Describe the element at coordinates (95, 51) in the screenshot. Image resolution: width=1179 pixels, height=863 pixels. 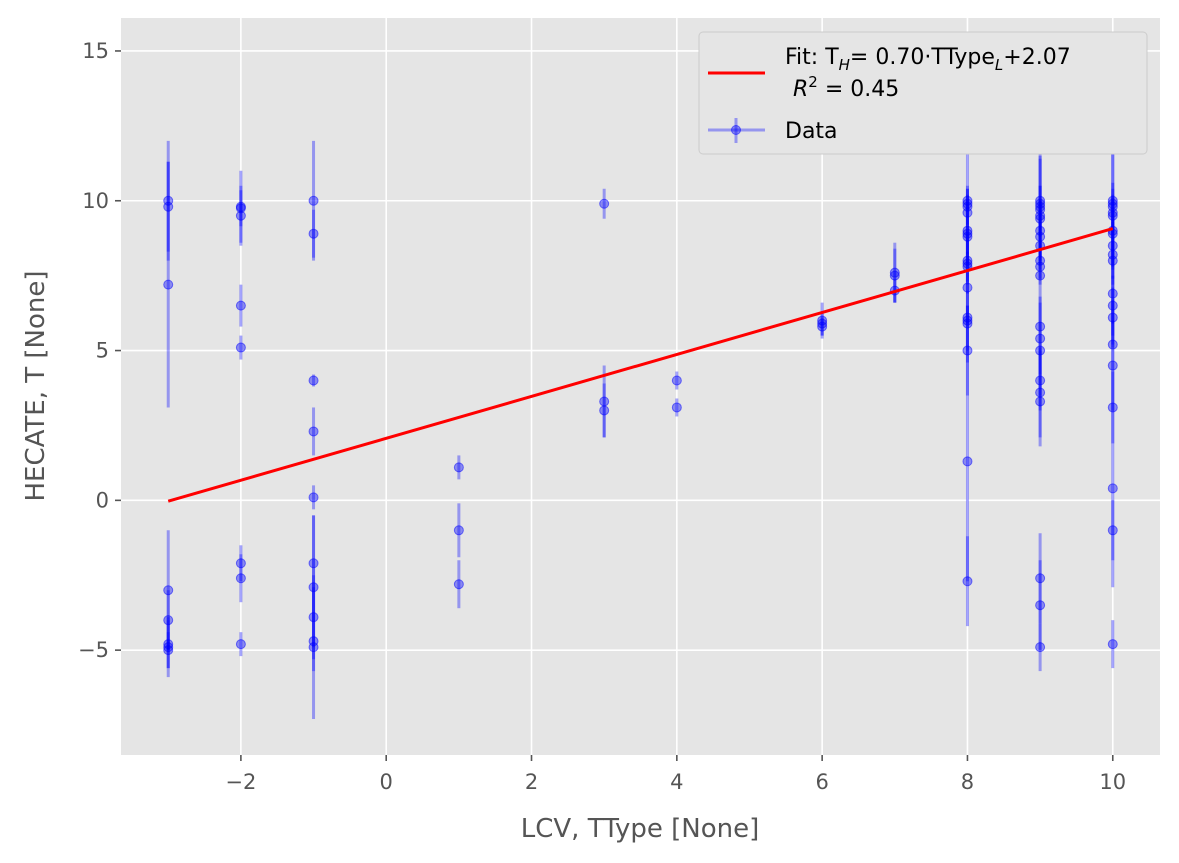
I see `y-tick-label: 15` at that location.